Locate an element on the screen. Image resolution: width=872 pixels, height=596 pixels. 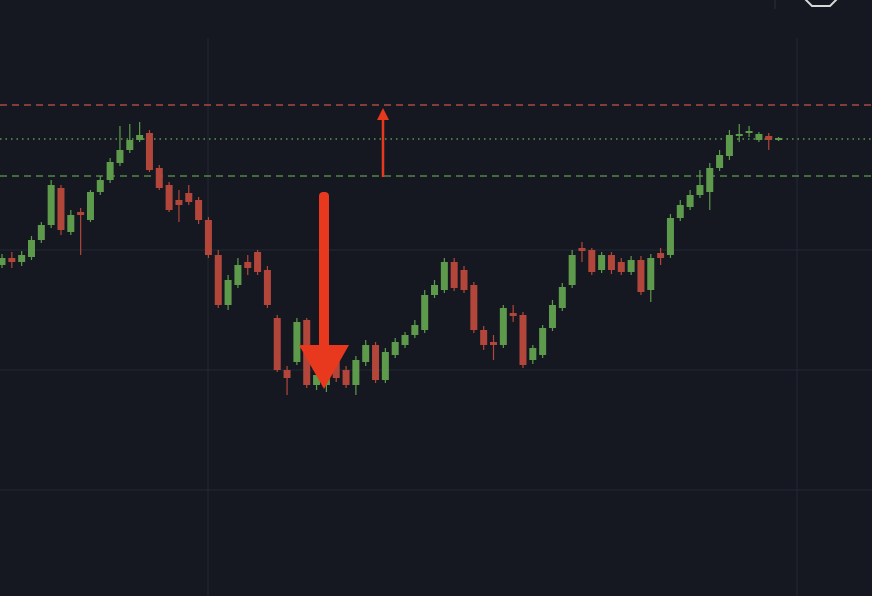
down-arrow-head is located at coordinates (324, 367).